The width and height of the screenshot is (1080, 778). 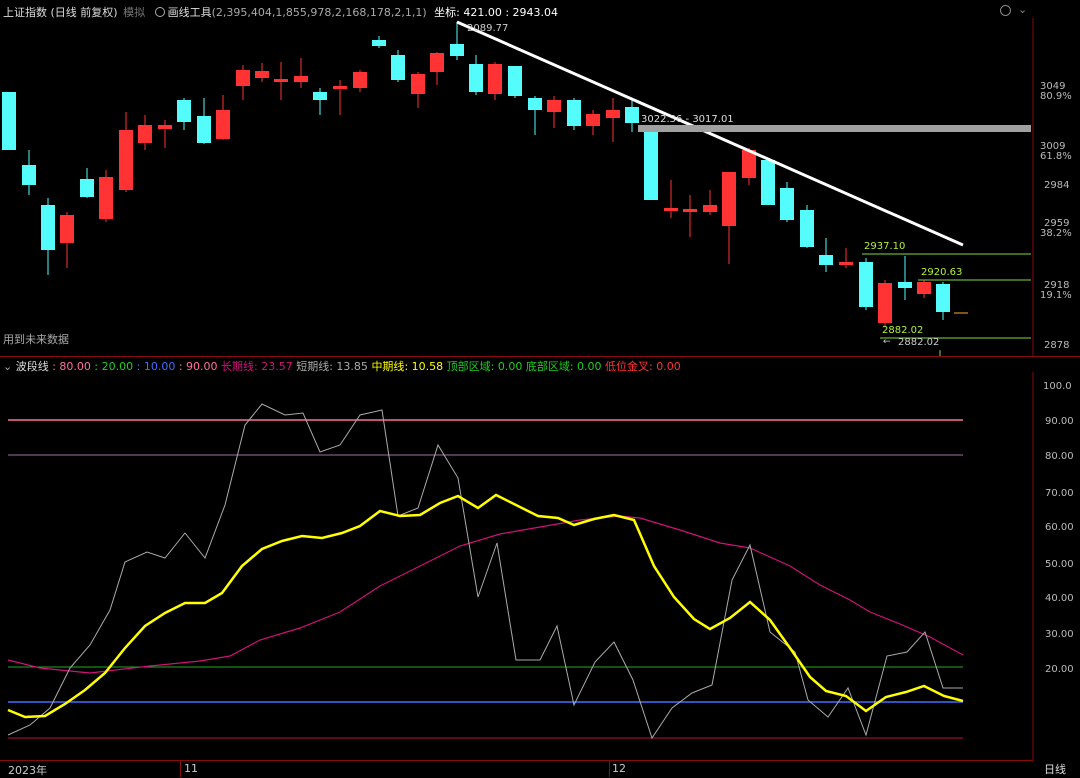 I want to click on resistance-zone, so click(x=834, y=128).